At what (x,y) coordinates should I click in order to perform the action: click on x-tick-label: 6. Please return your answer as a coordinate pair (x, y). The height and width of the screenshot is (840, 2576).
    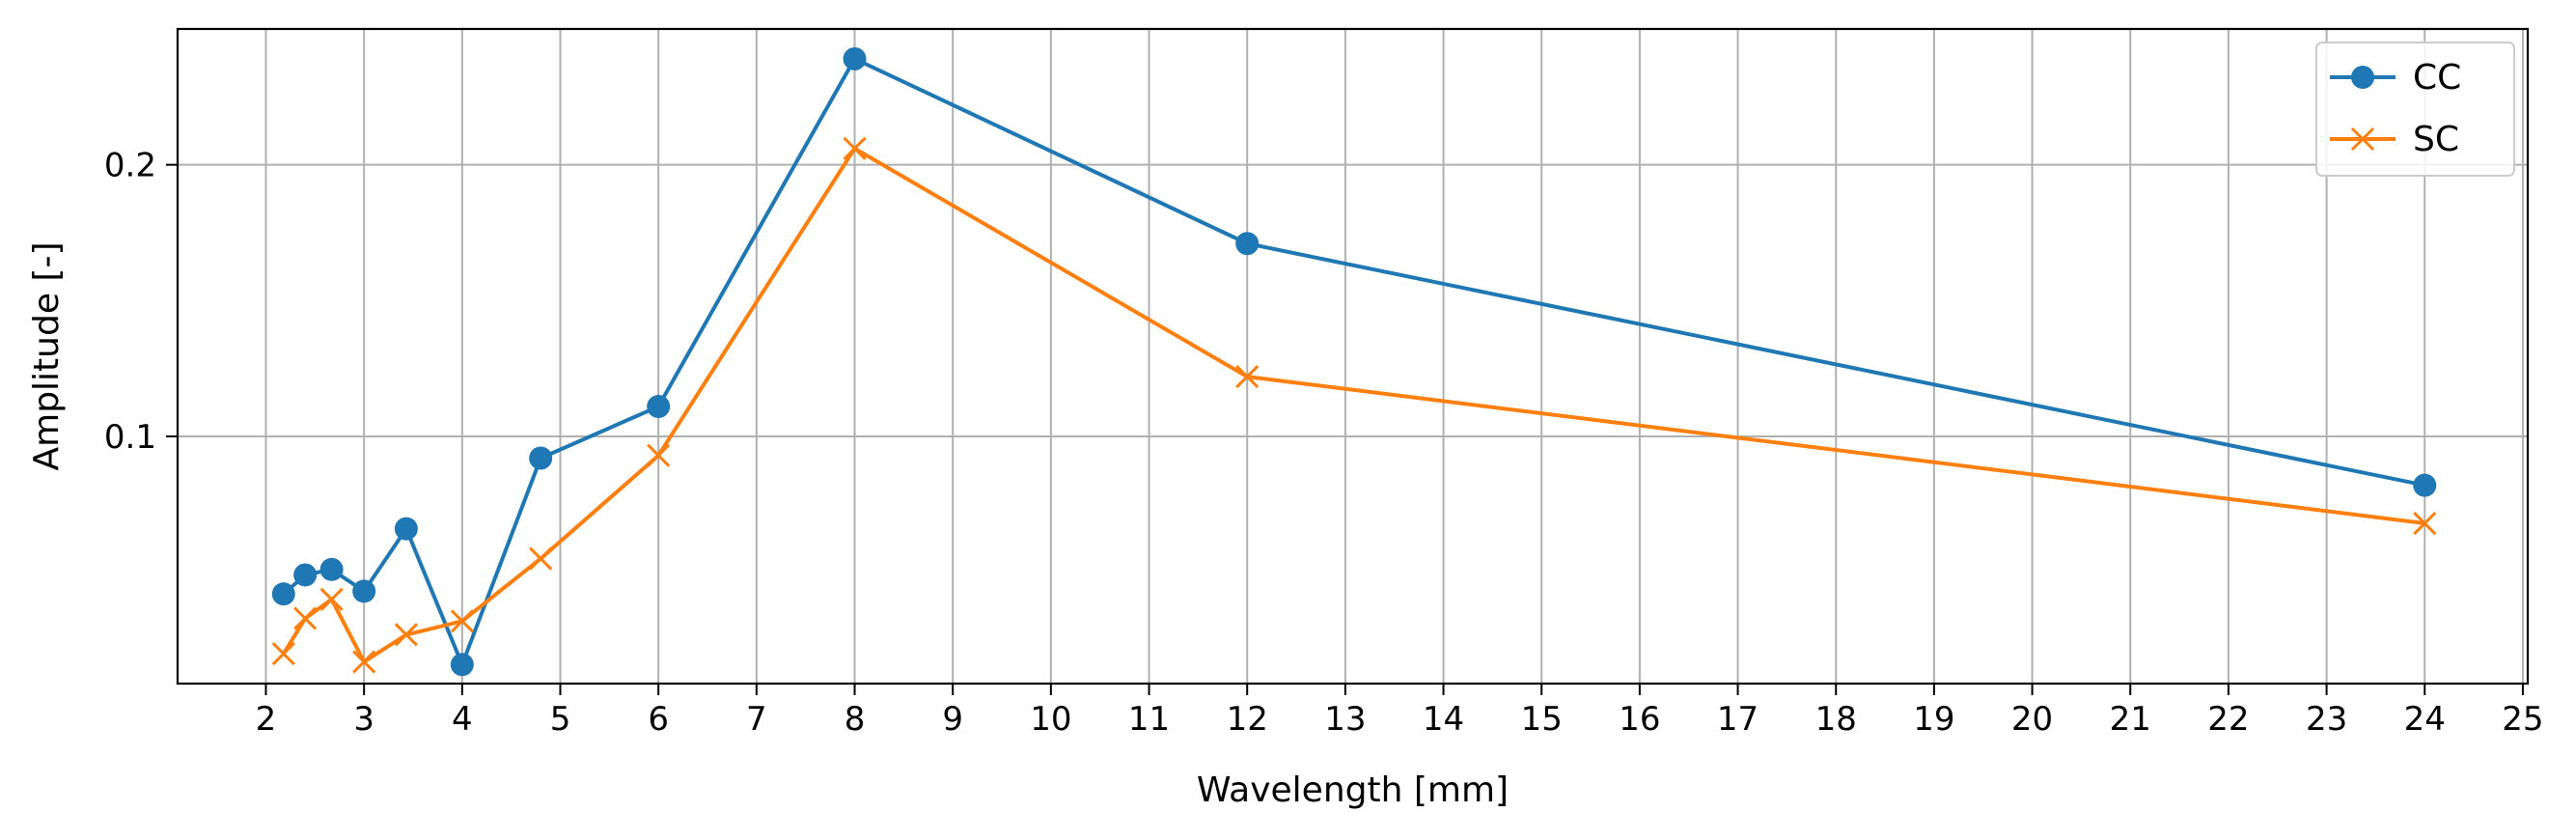
    Looking at the image, I should click on (658, 720).